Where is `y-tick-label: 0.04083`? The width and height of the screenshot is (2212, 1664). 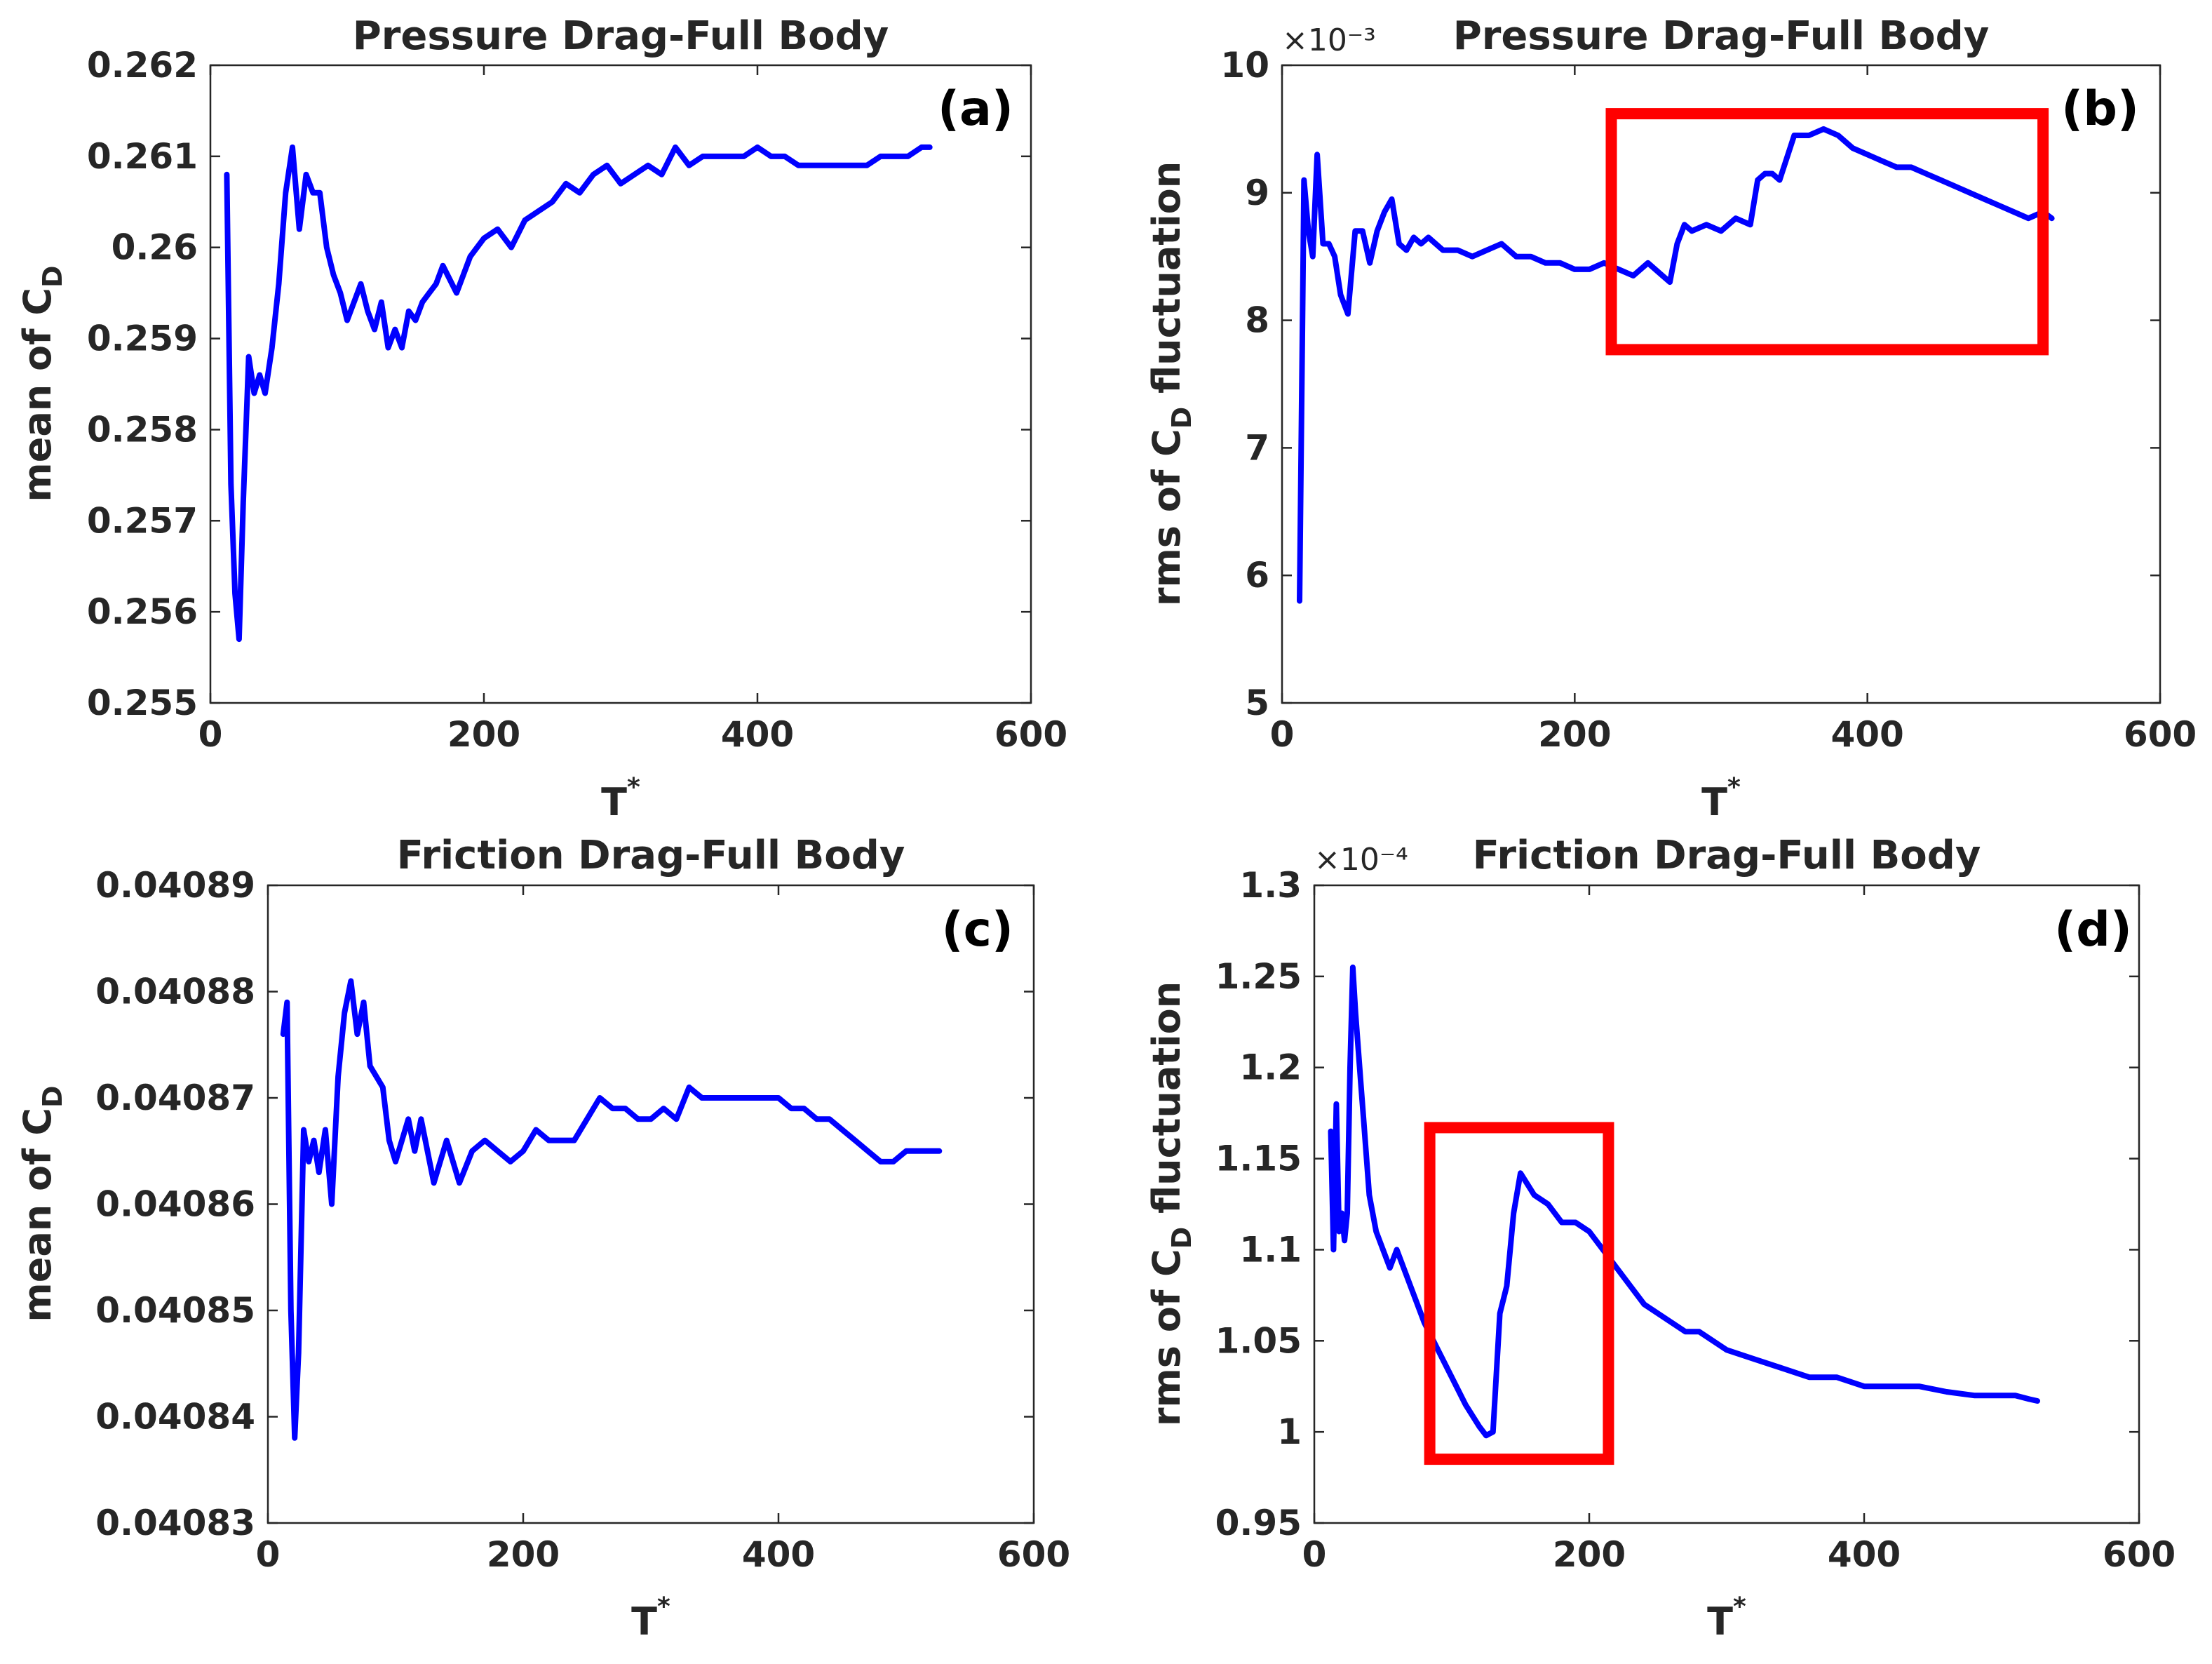
y-tick-label: 0.04083 is located at coordinates (175, 1523).